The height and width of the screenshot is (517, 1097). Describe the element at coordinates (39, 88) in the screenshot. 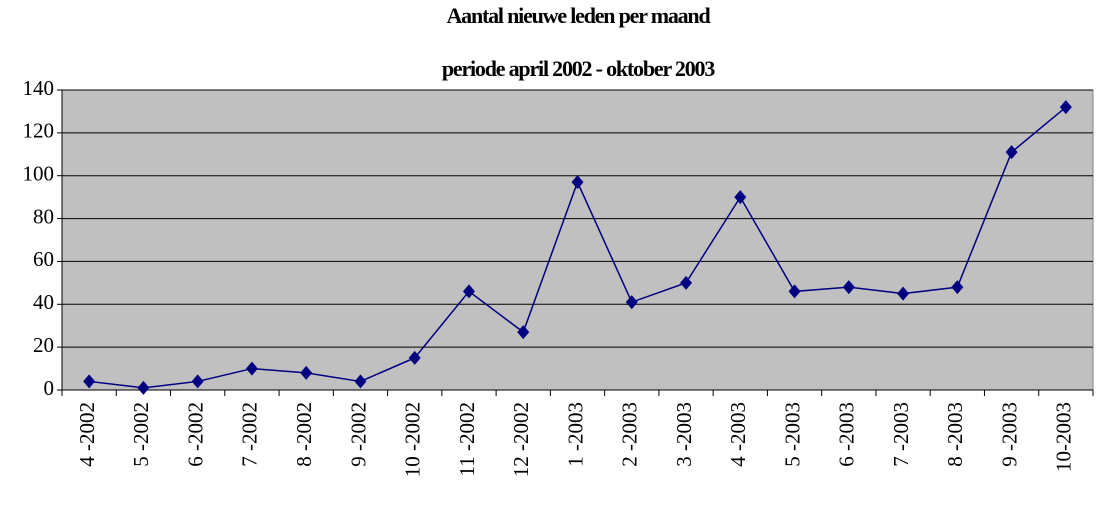

I see `y-tick-label: 140` at that location.